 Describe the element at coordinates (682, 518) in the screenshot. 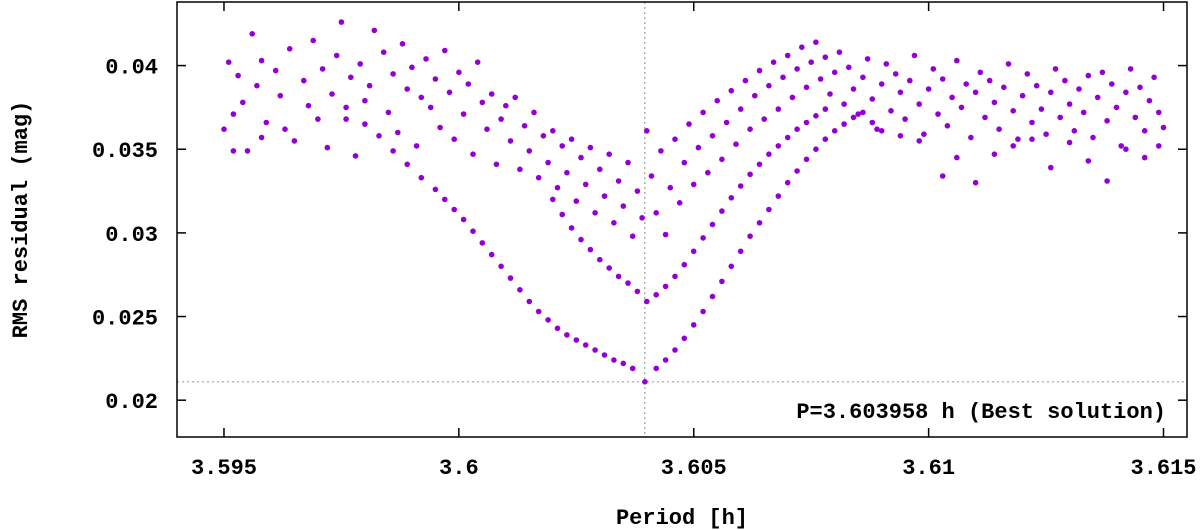

I see `x-axis-title: Period [h]` at that location.